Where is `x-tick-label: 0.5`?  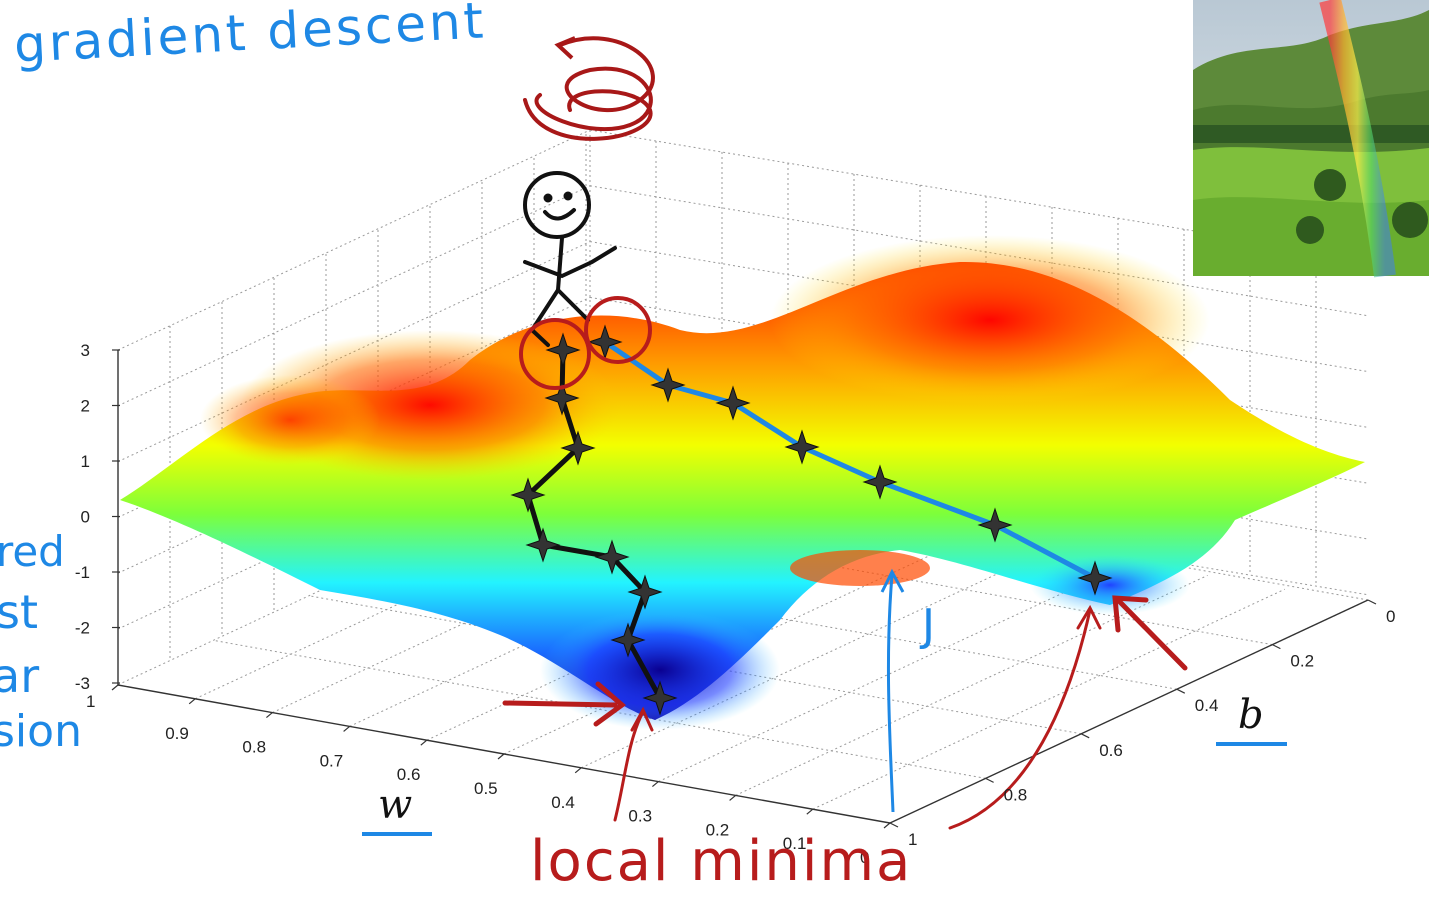
x-tick-label: 0.5 is located at coordinates (486, 788).